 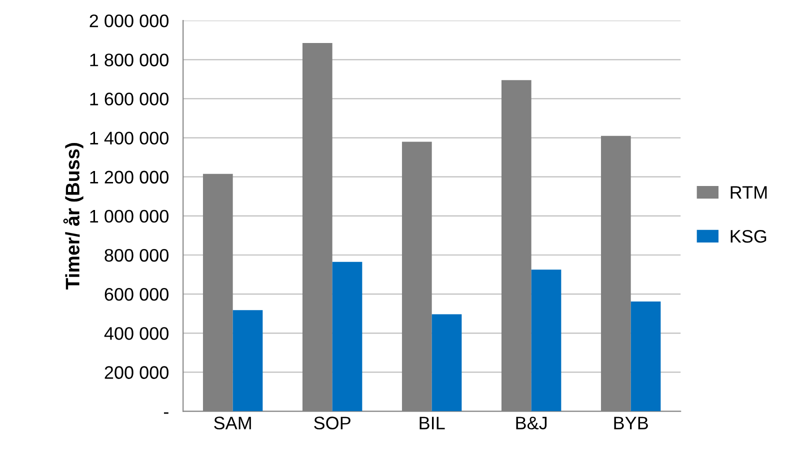 I want to click on y-tick-label: 1 400 000, so click(x=129, y=138).